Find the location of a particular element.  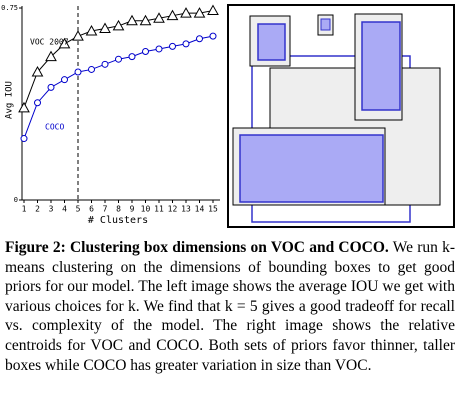

x-tick-label: 9 is located at coordinates (132, 209).